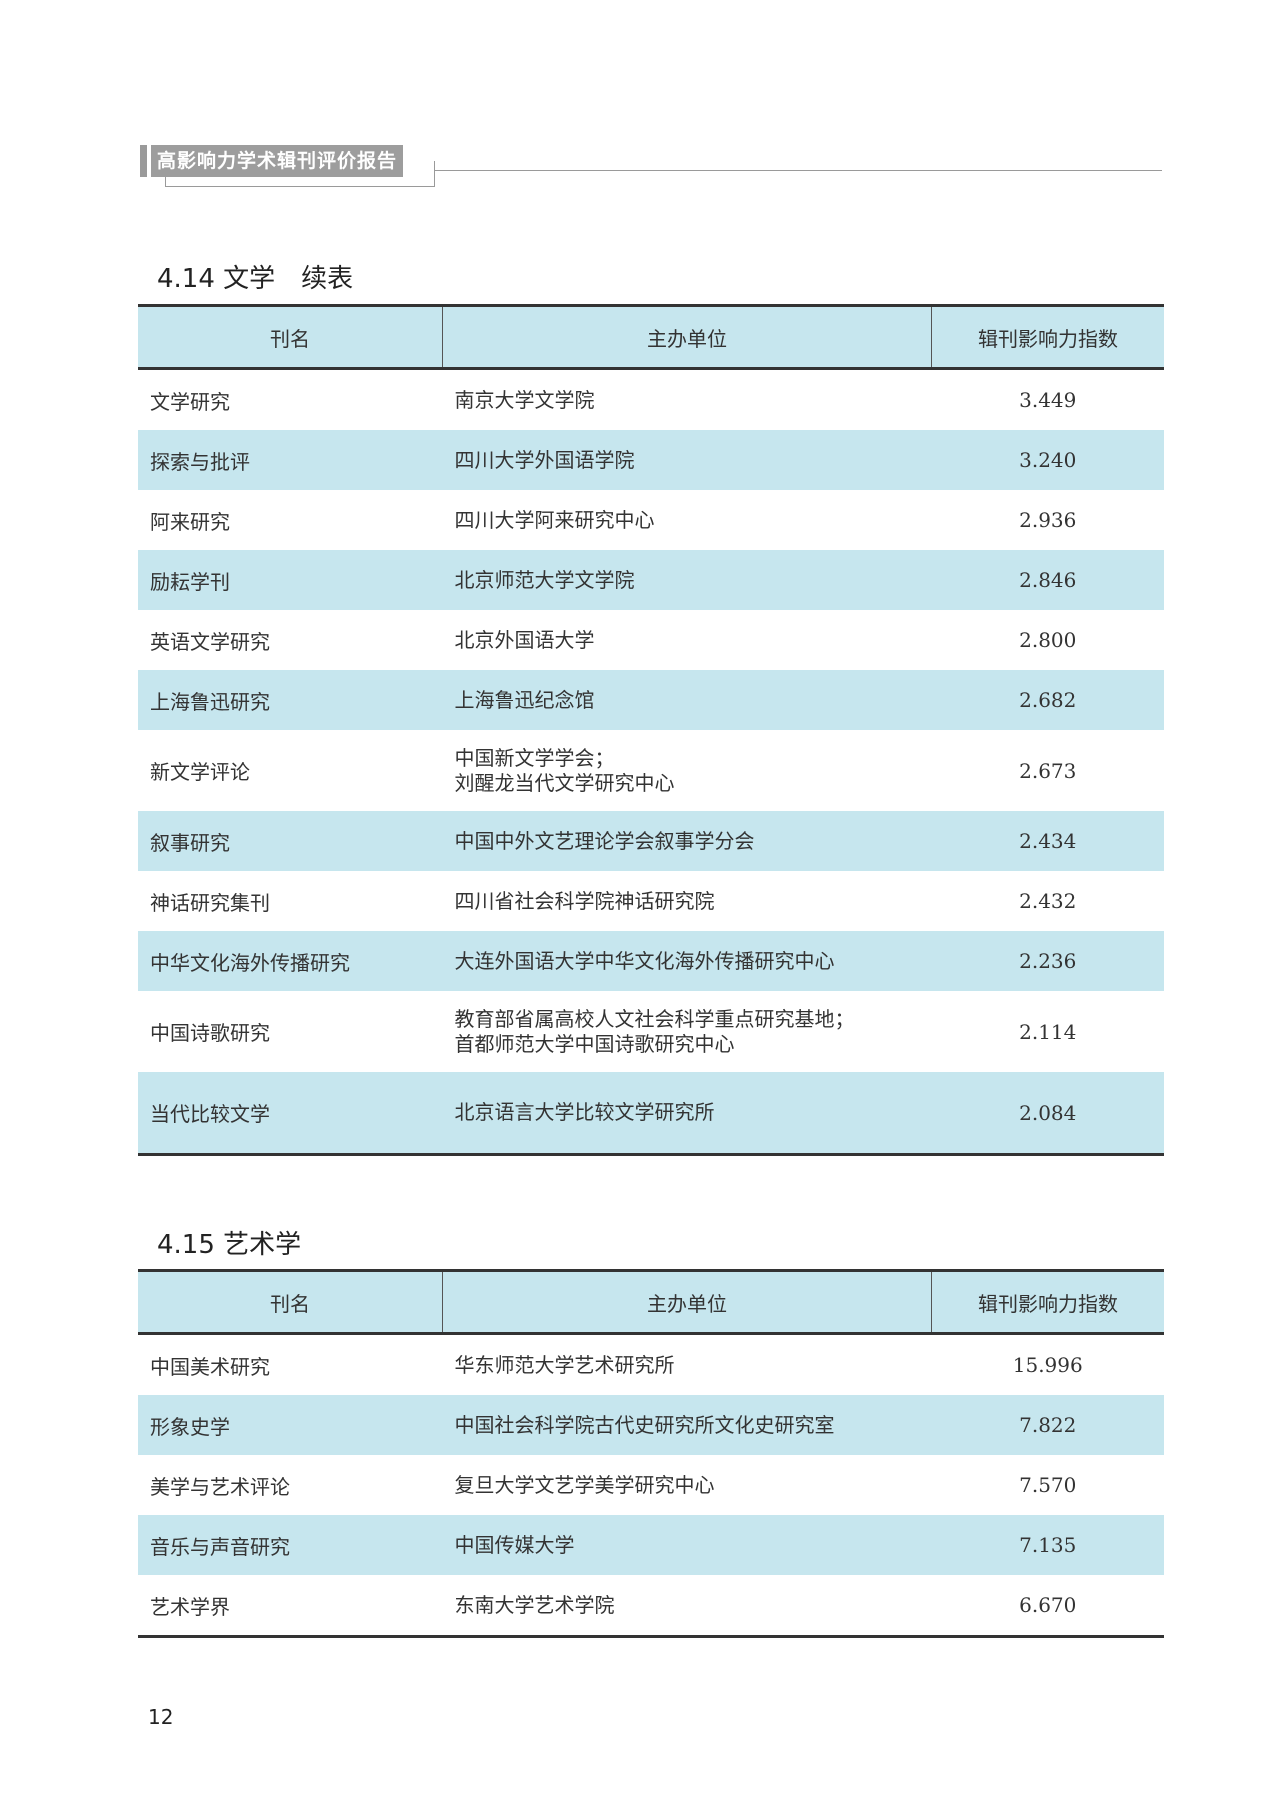 The width and height of the screenshot is (1280, 1794). I want to click on table-row: 中华文化海外传播研究 大连外国语大学中华文化海外传播研究中心 2.236, so click(651, 961).